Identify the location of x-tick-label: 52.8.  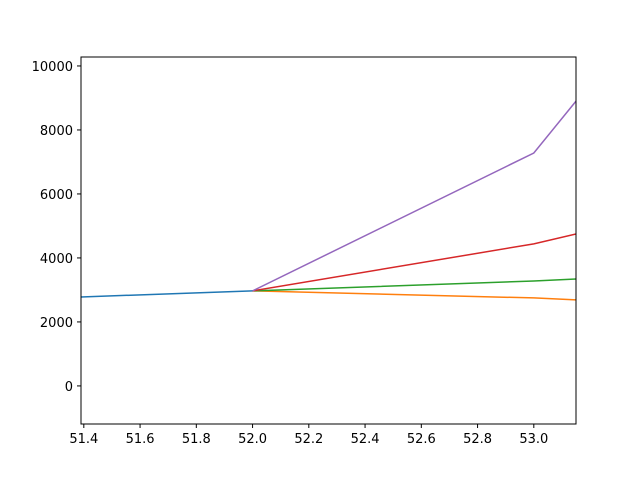
(477, 439).